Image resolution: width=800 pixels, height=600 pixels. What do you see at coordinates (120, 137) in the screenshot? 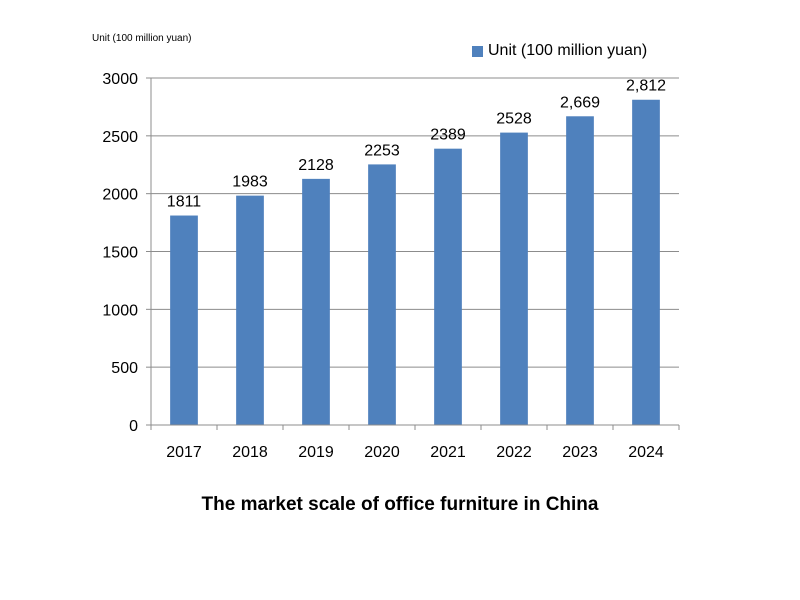
I see `y-tick-label: 2500` at bounding box center [120, 137].